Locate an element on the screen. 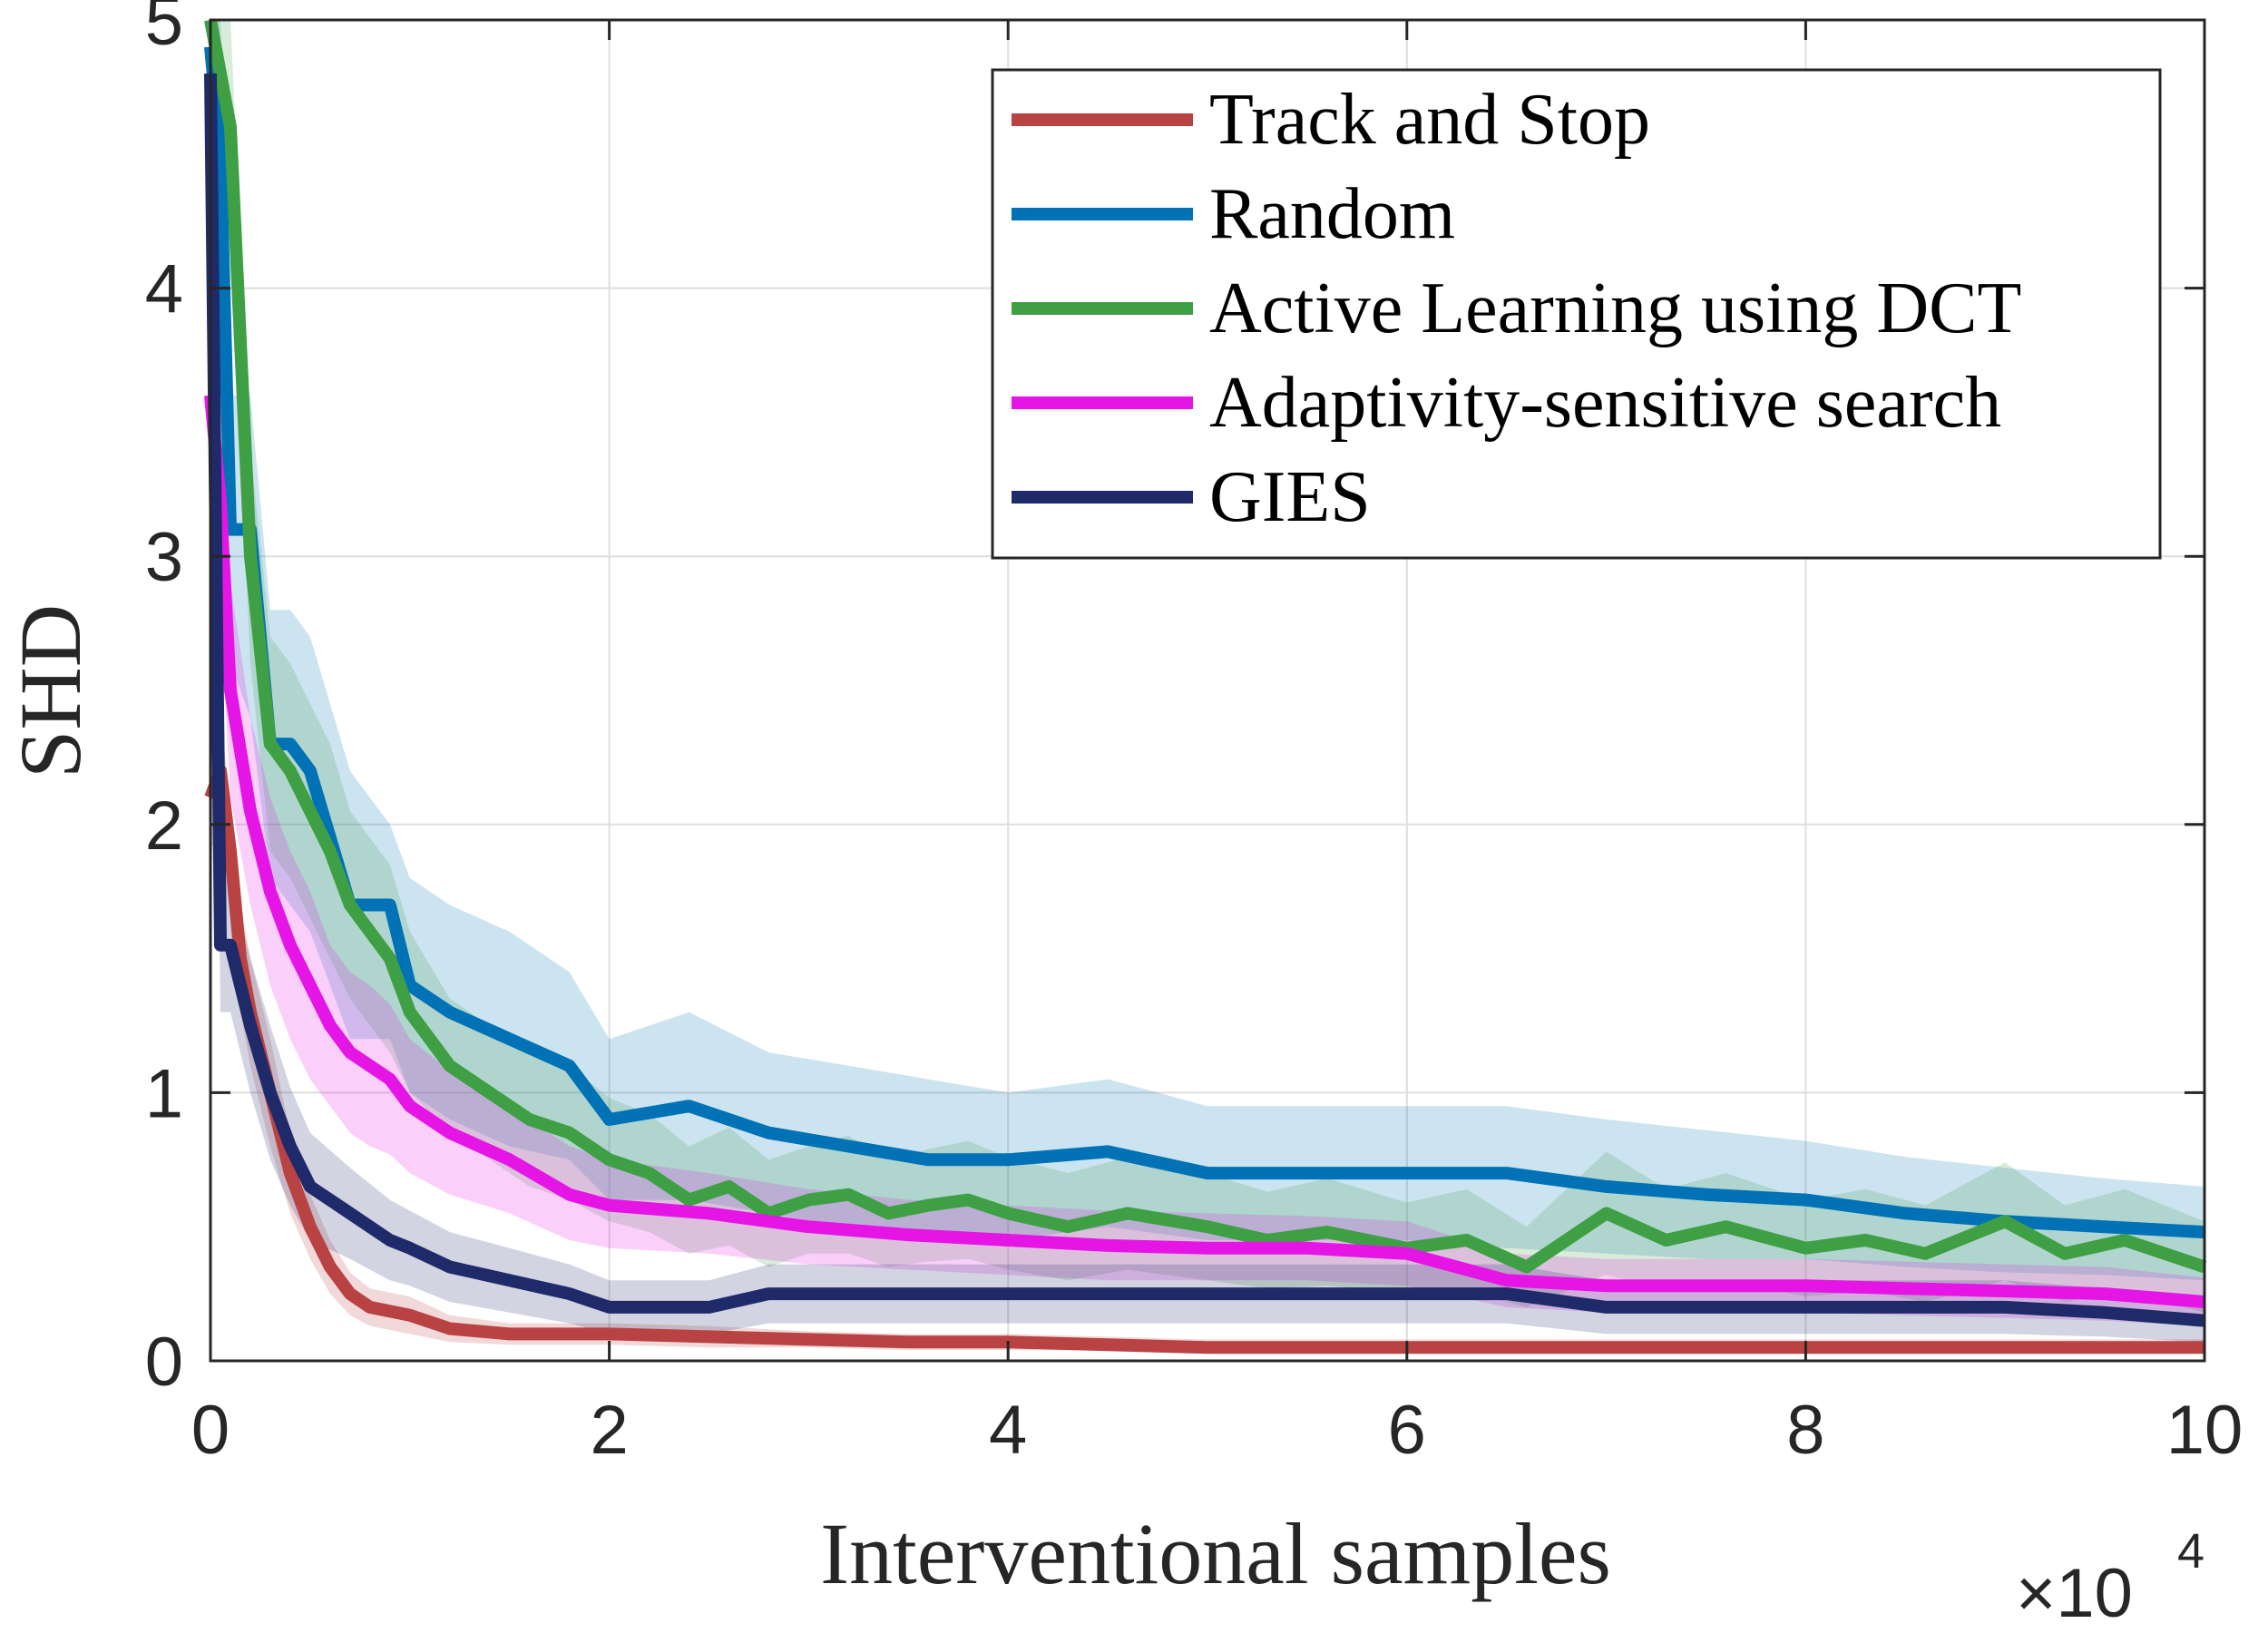 This screenshot has height=1633, width=2268. legend-item-random: Random is located at coordinates (1233, 214).